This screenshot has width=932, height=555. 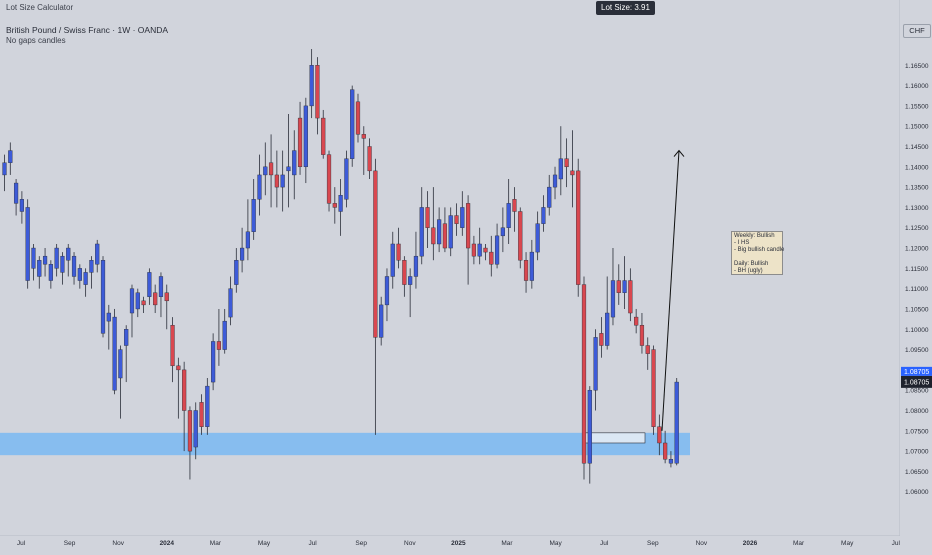 What do you see at coordinates (653, 543) in the screenshot?
I see `time-tick-label: Sep` at bounding box center [653, 543].